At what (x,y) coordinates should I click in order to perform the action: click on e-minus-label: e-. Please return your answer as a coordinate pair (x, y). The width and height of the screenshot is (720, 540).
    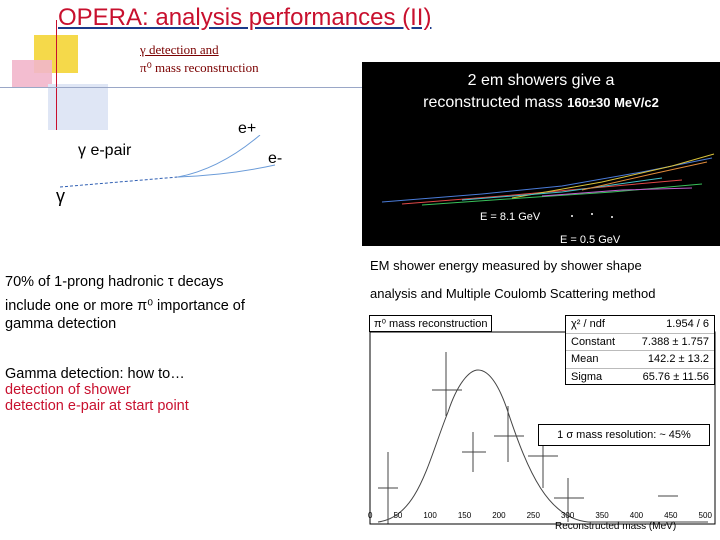
    Looking at the image, I should click on (275, 158).